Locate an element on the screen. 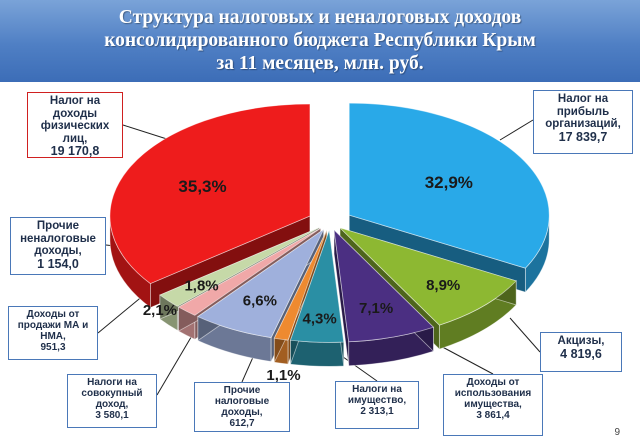 The image size is (640, 446). pie-percent-label-1: 8,9% is located at coordinates (443, 285).